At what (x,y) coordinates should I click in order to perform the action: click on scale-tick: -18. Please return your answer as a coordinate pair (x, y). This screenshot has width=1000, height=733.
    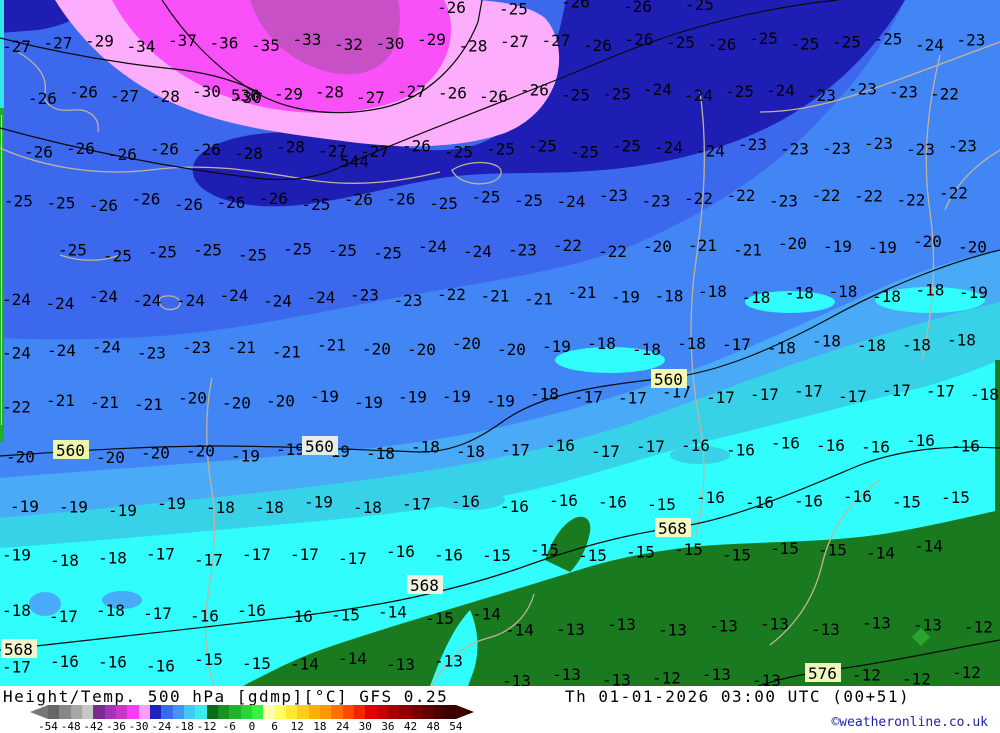
    Looking at the image, I should click on (184, 726).